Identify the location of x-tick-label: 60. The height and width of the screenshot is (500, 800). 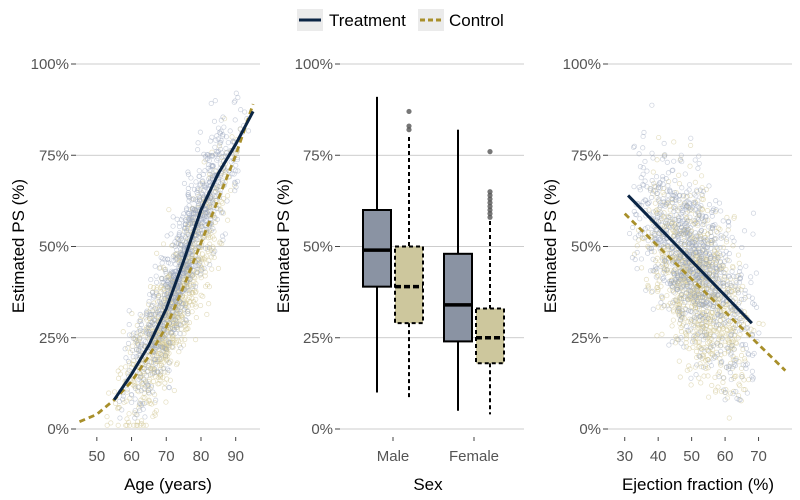
(131, 456).